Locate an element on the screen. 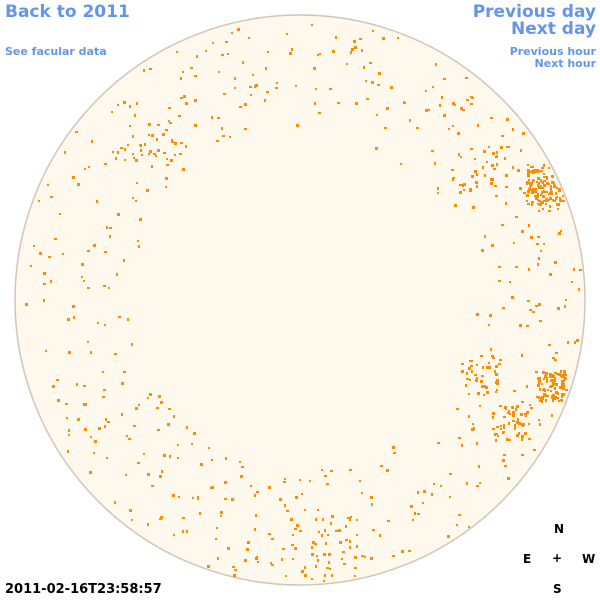  see-facular-data-link: See facular data is located at coordinates (56, 51).